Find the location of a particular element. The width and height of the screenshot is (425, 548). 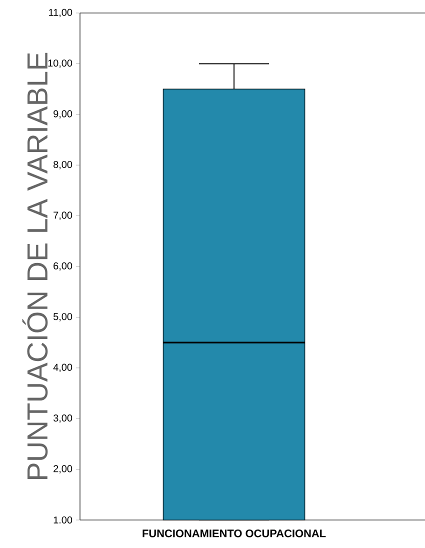

y-tick-label: 2,00 is located at coordinates (63, 469).